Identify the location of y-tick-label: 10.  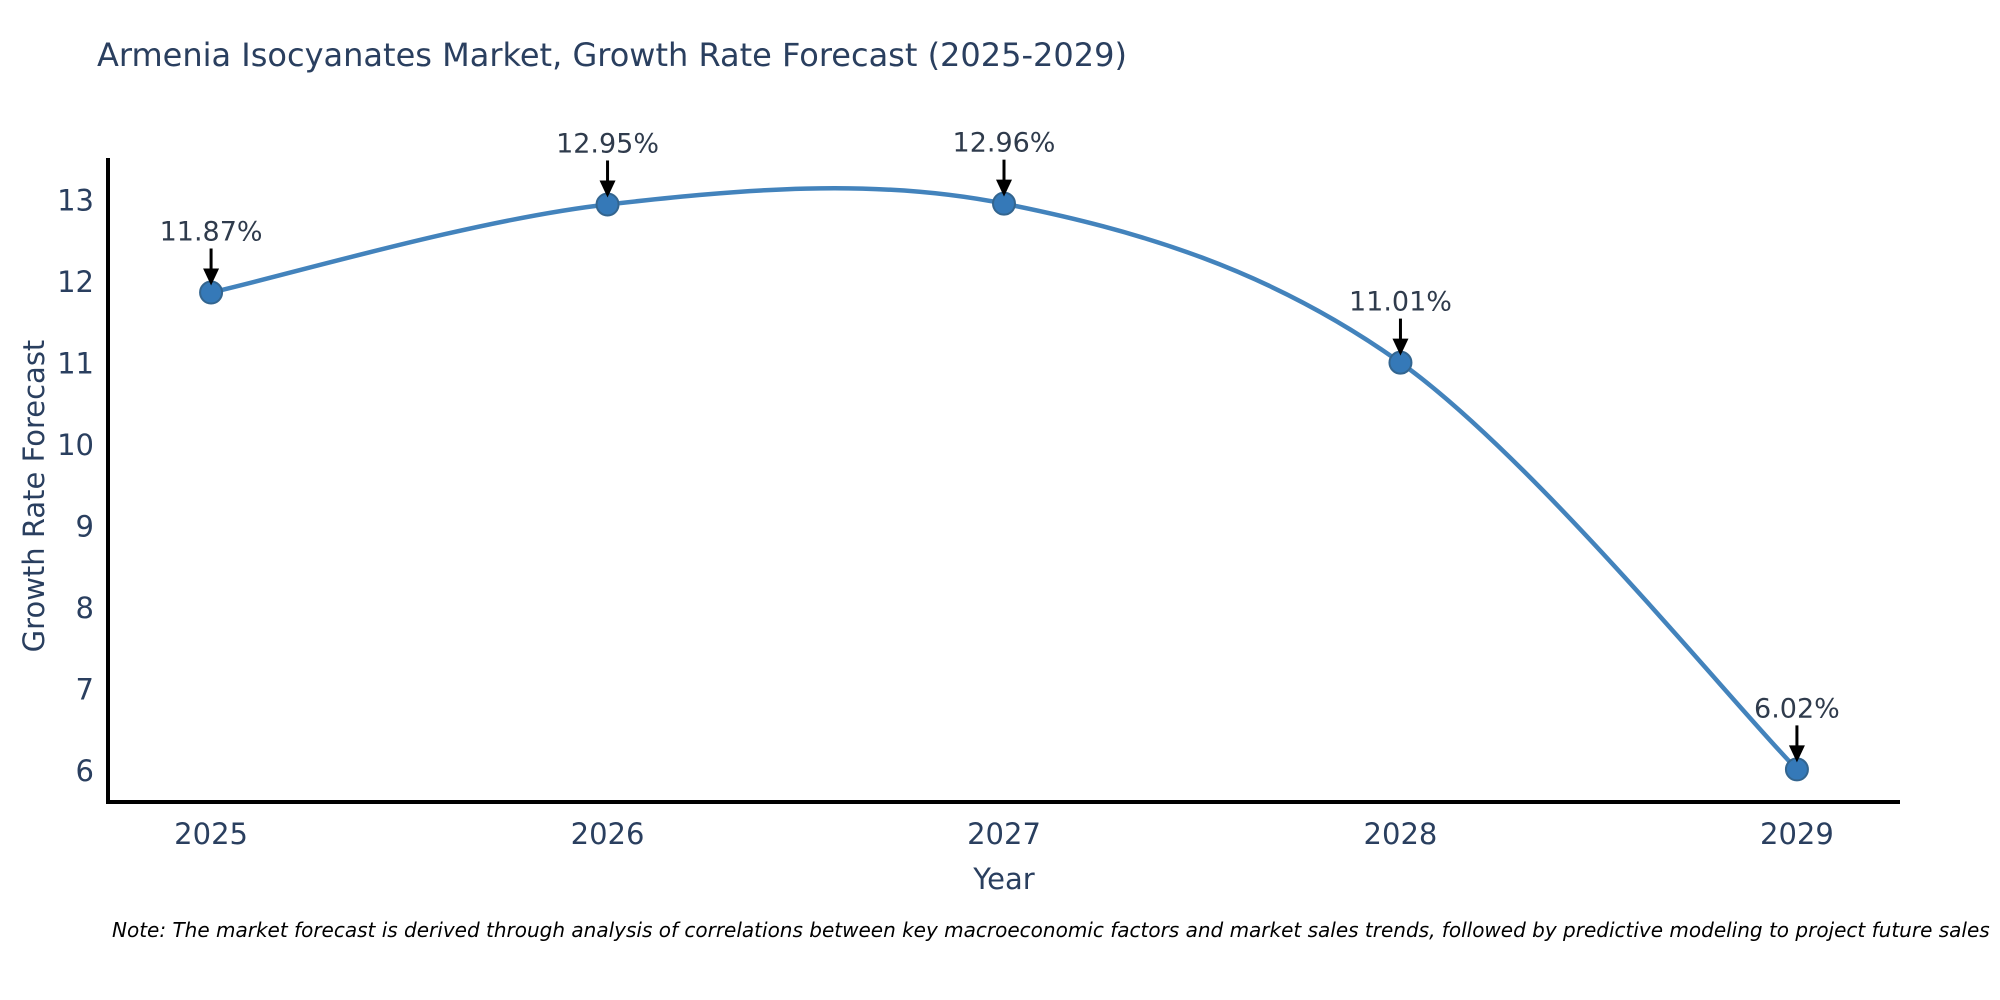
(75, 445).